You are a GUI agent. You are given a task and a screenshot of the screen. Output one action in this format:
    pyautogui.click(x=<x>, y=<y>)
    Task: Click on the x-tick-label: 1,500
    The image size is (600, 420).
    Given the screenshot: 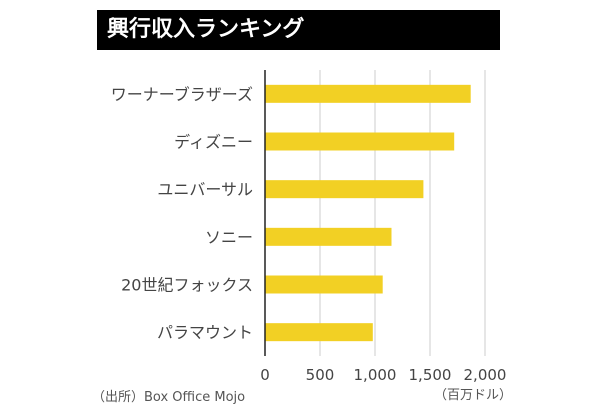 What is the action you would take?
    pyautogui.click(x=430, y=375)
    